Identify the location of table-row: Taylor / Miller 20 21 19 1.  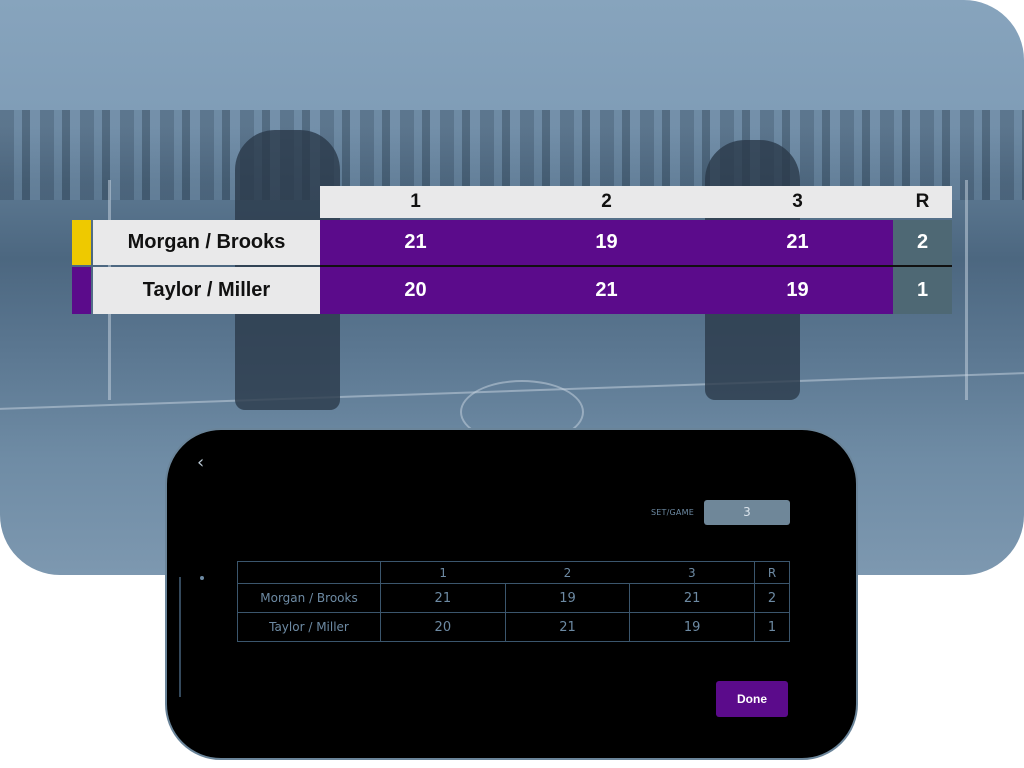
(513, 627).